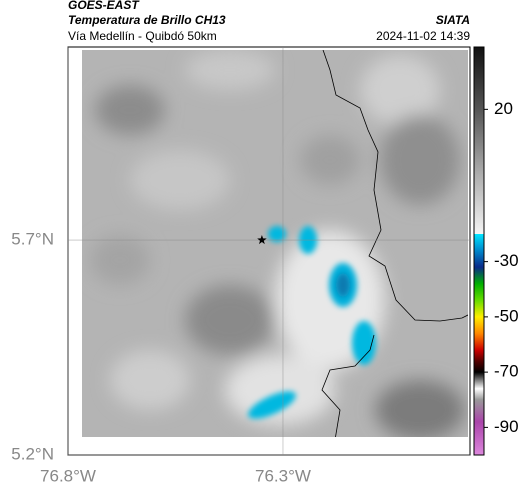  Describe the element at coordinates (506, 371) in the screenshot. I see `colorbar-tick-label: -70` at that location.